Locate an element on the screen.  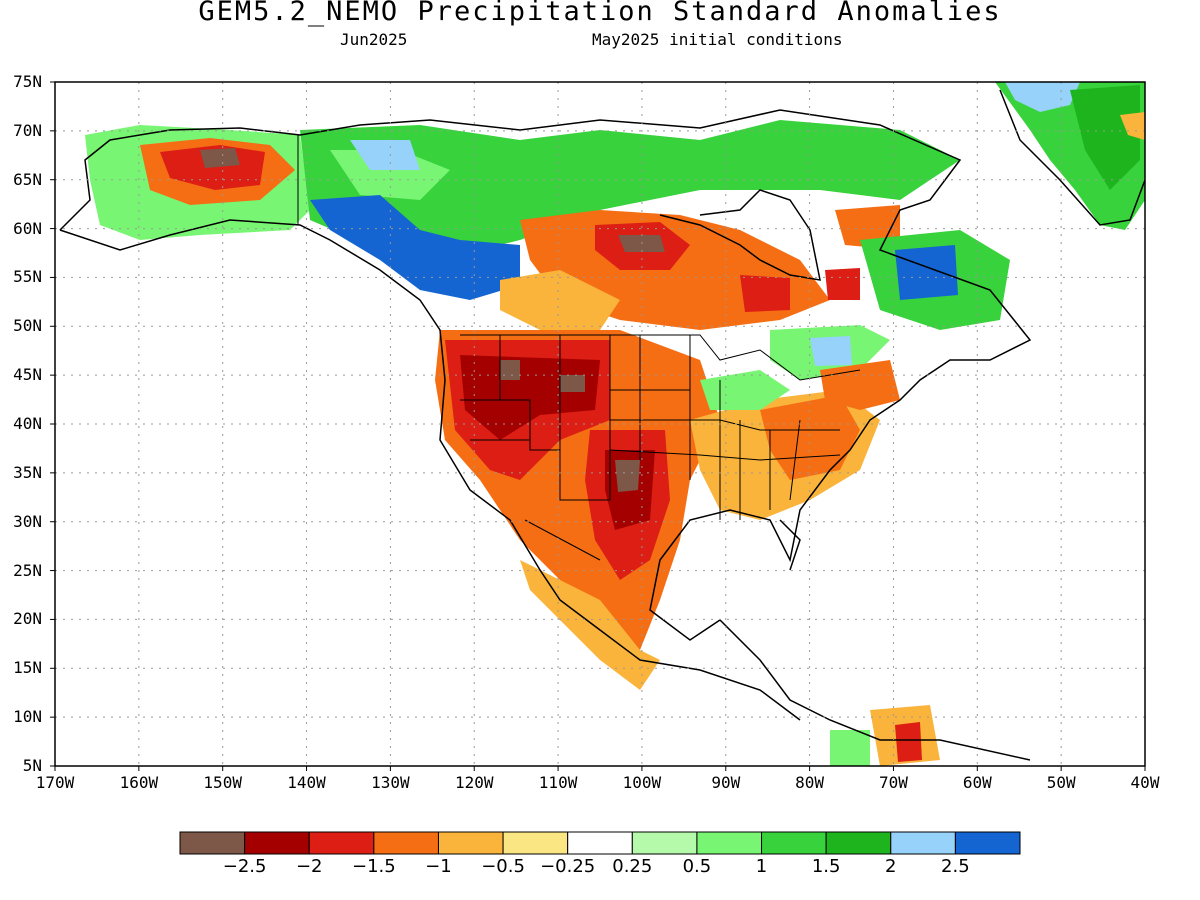
longitude-label: 60W is located at coordinates (977, 782).